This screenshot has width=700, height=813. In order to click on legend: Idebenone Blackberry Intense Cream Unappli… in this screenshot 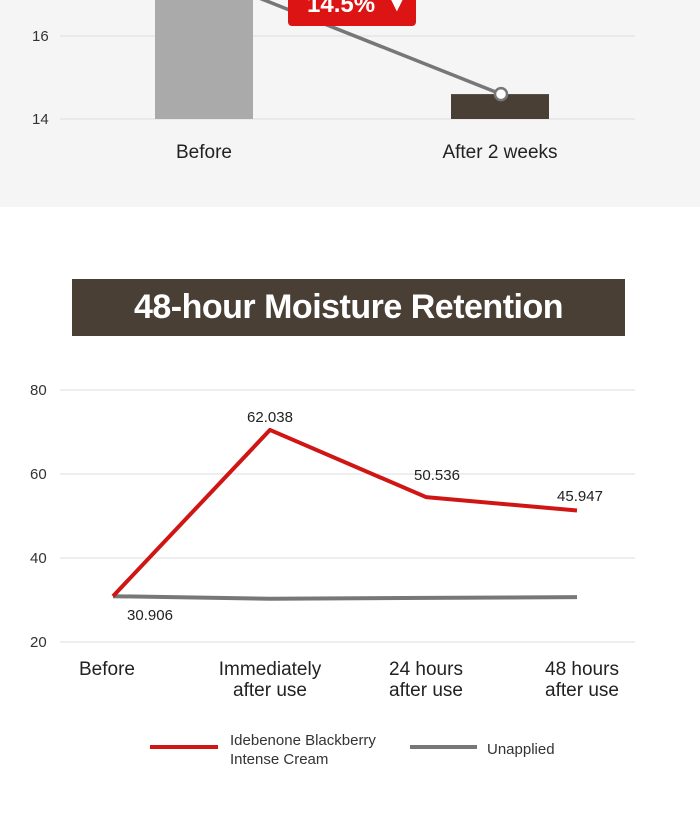, I will do `click(352, 750)`.